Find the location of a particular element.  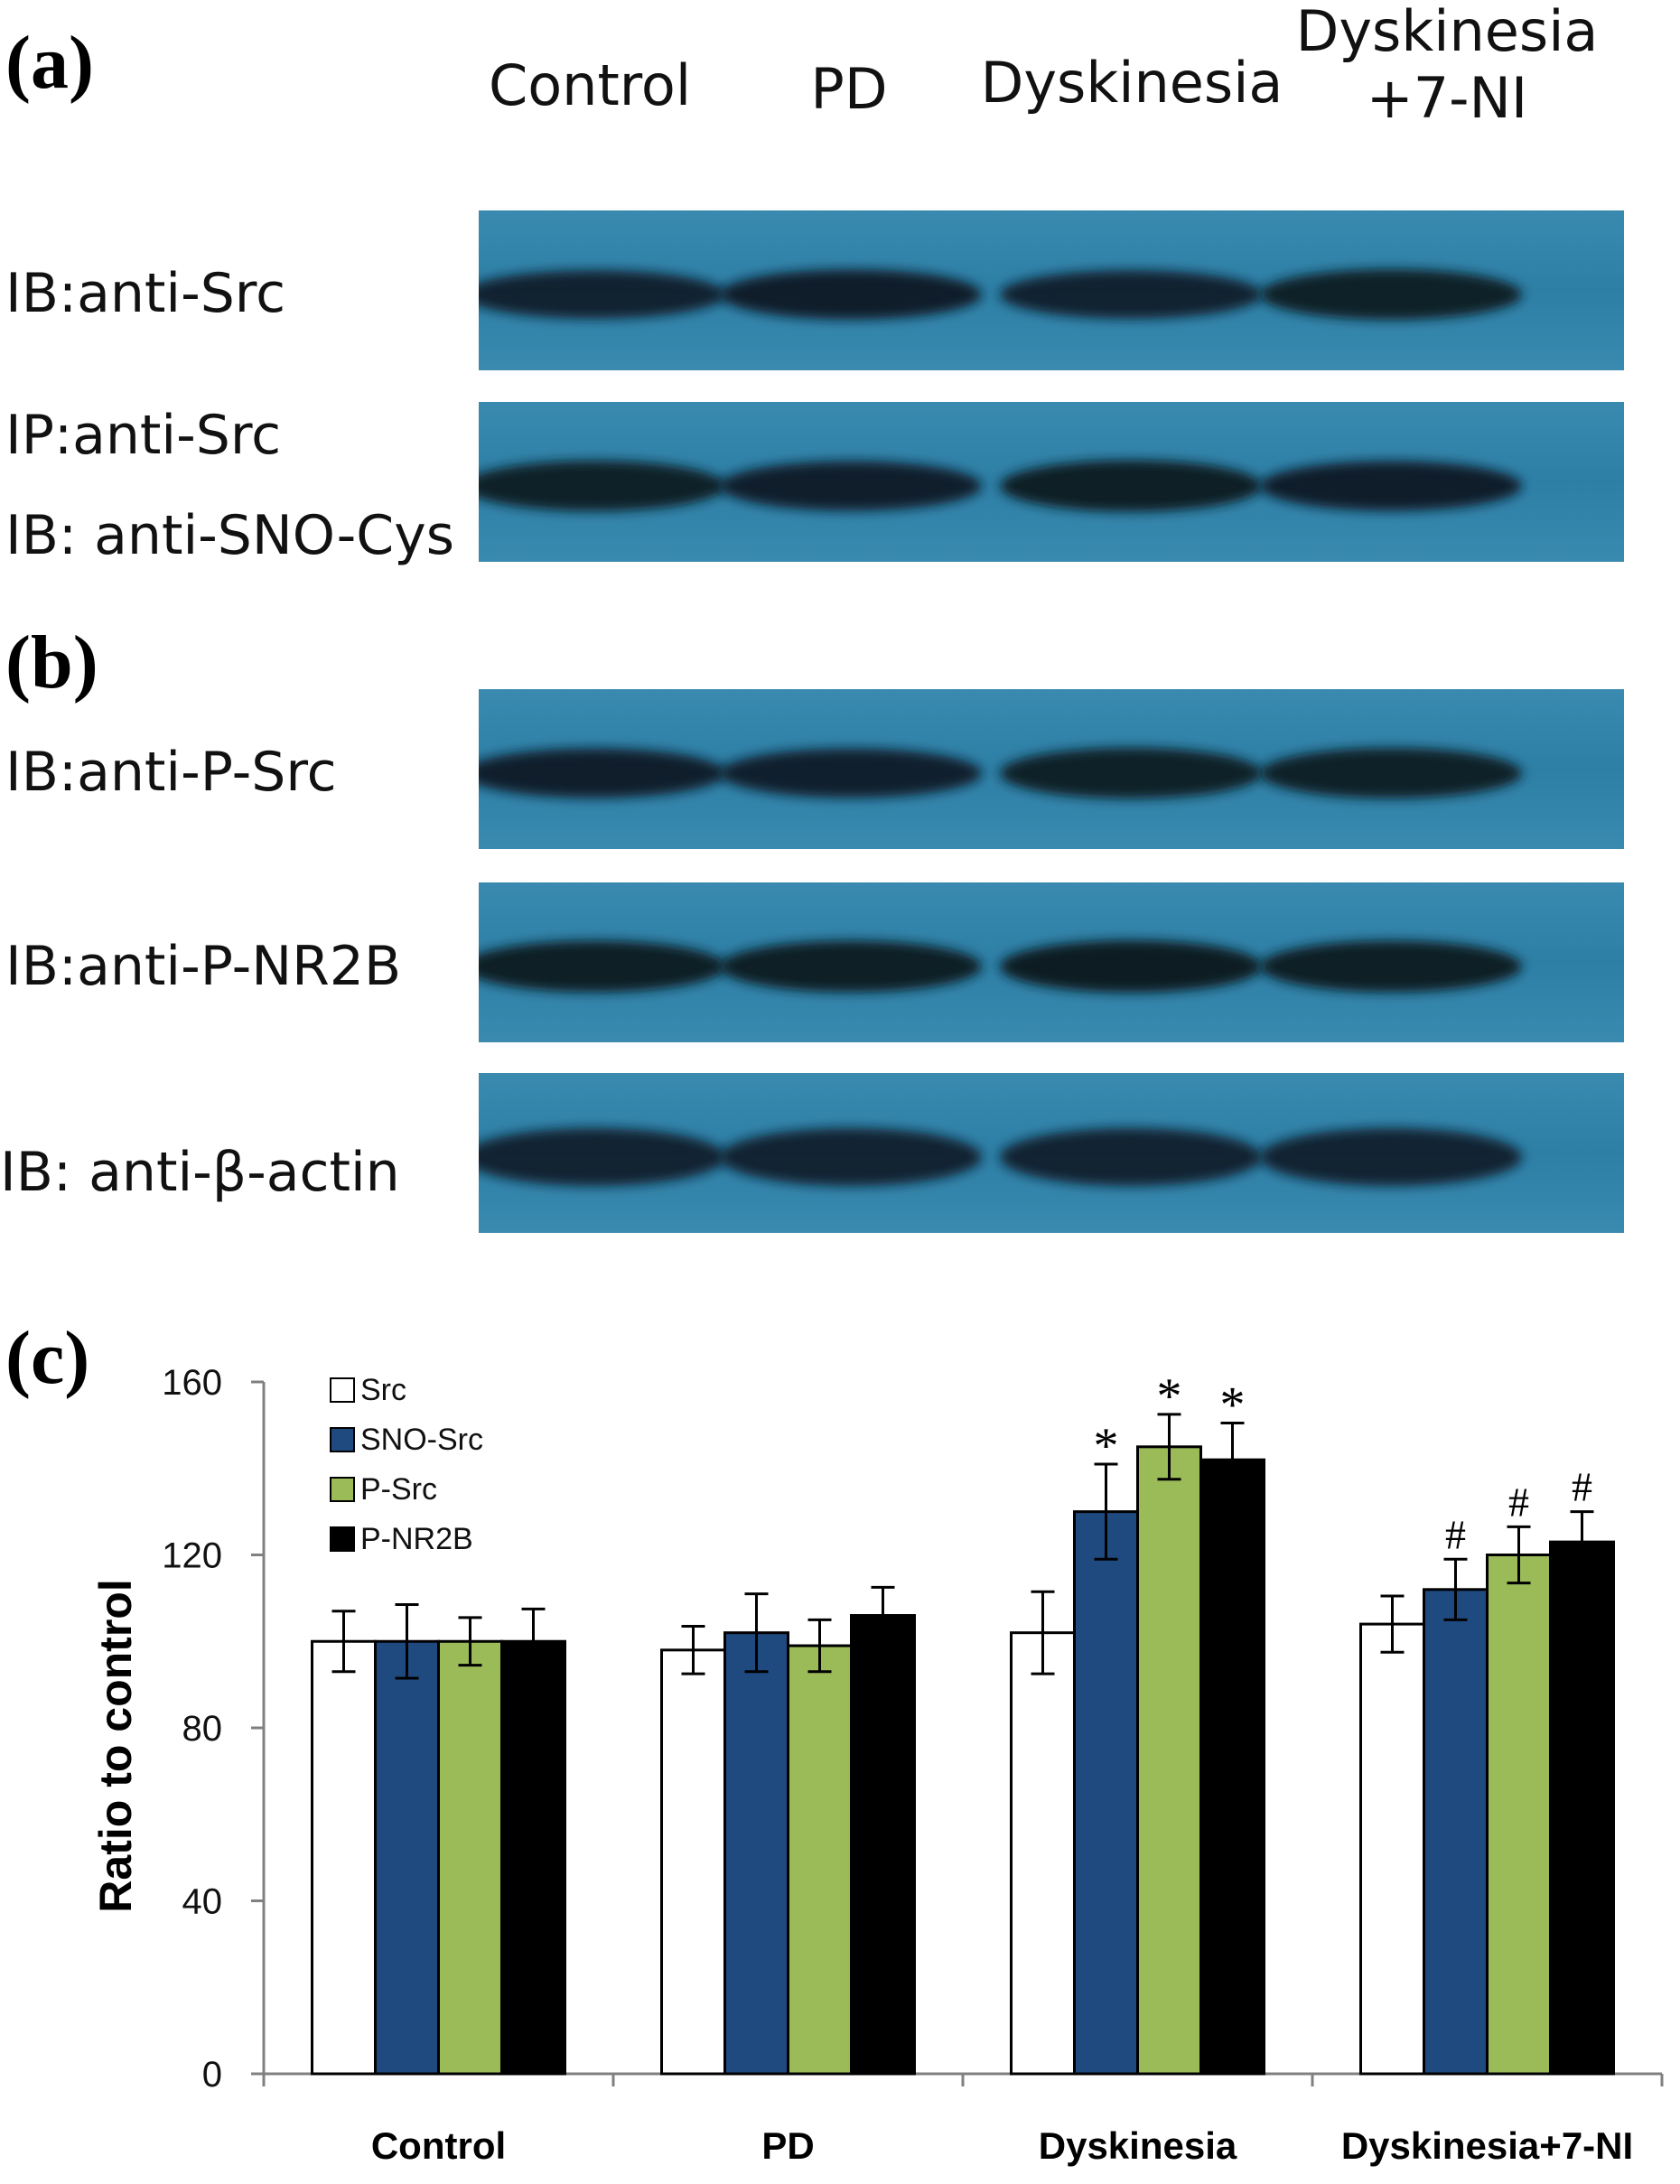

panel-c-label: (c) is located at coordinates (47, 1358).